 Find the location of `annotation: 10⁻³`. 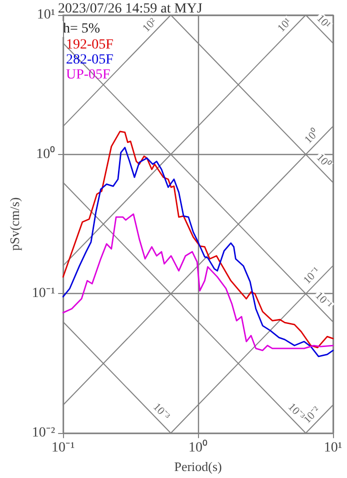

annotation: 10⁻³ is located at coordinates (161, 411).